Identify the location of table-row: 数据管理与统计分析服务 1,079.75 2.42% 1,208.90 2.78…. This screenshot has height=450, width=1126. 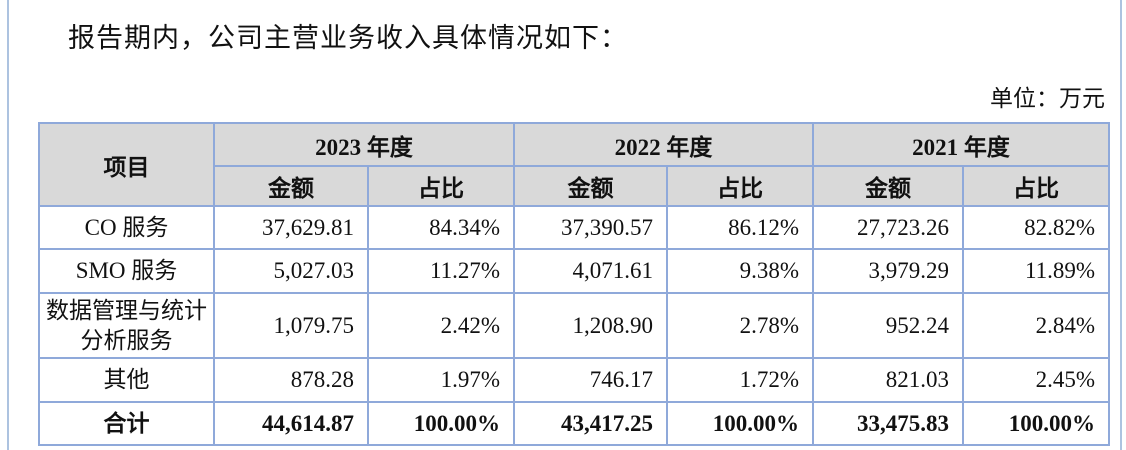
(574, 325).